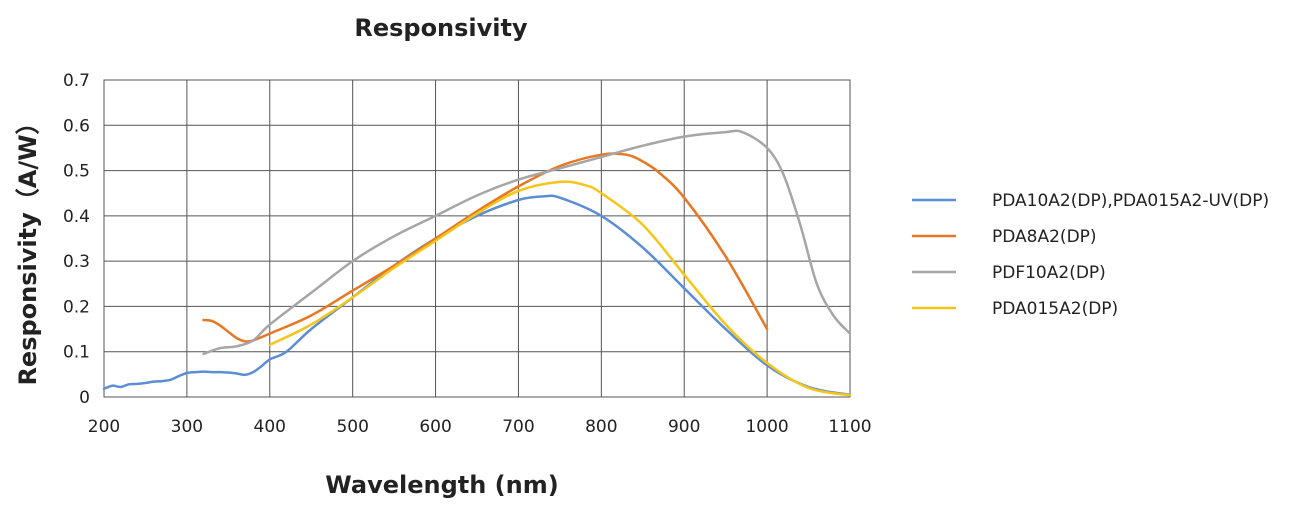  What do you see at coordinates (76, 81) in the screenshot?
I see `y-tick-label: 0.7` at bounding box center [76, 81].